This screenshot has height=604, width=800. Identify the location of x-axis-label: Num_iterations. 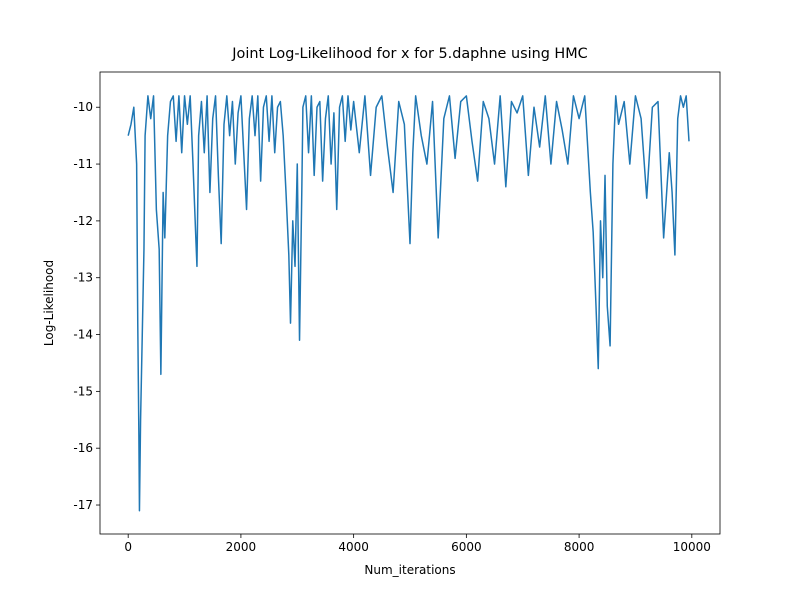
(409, 570).